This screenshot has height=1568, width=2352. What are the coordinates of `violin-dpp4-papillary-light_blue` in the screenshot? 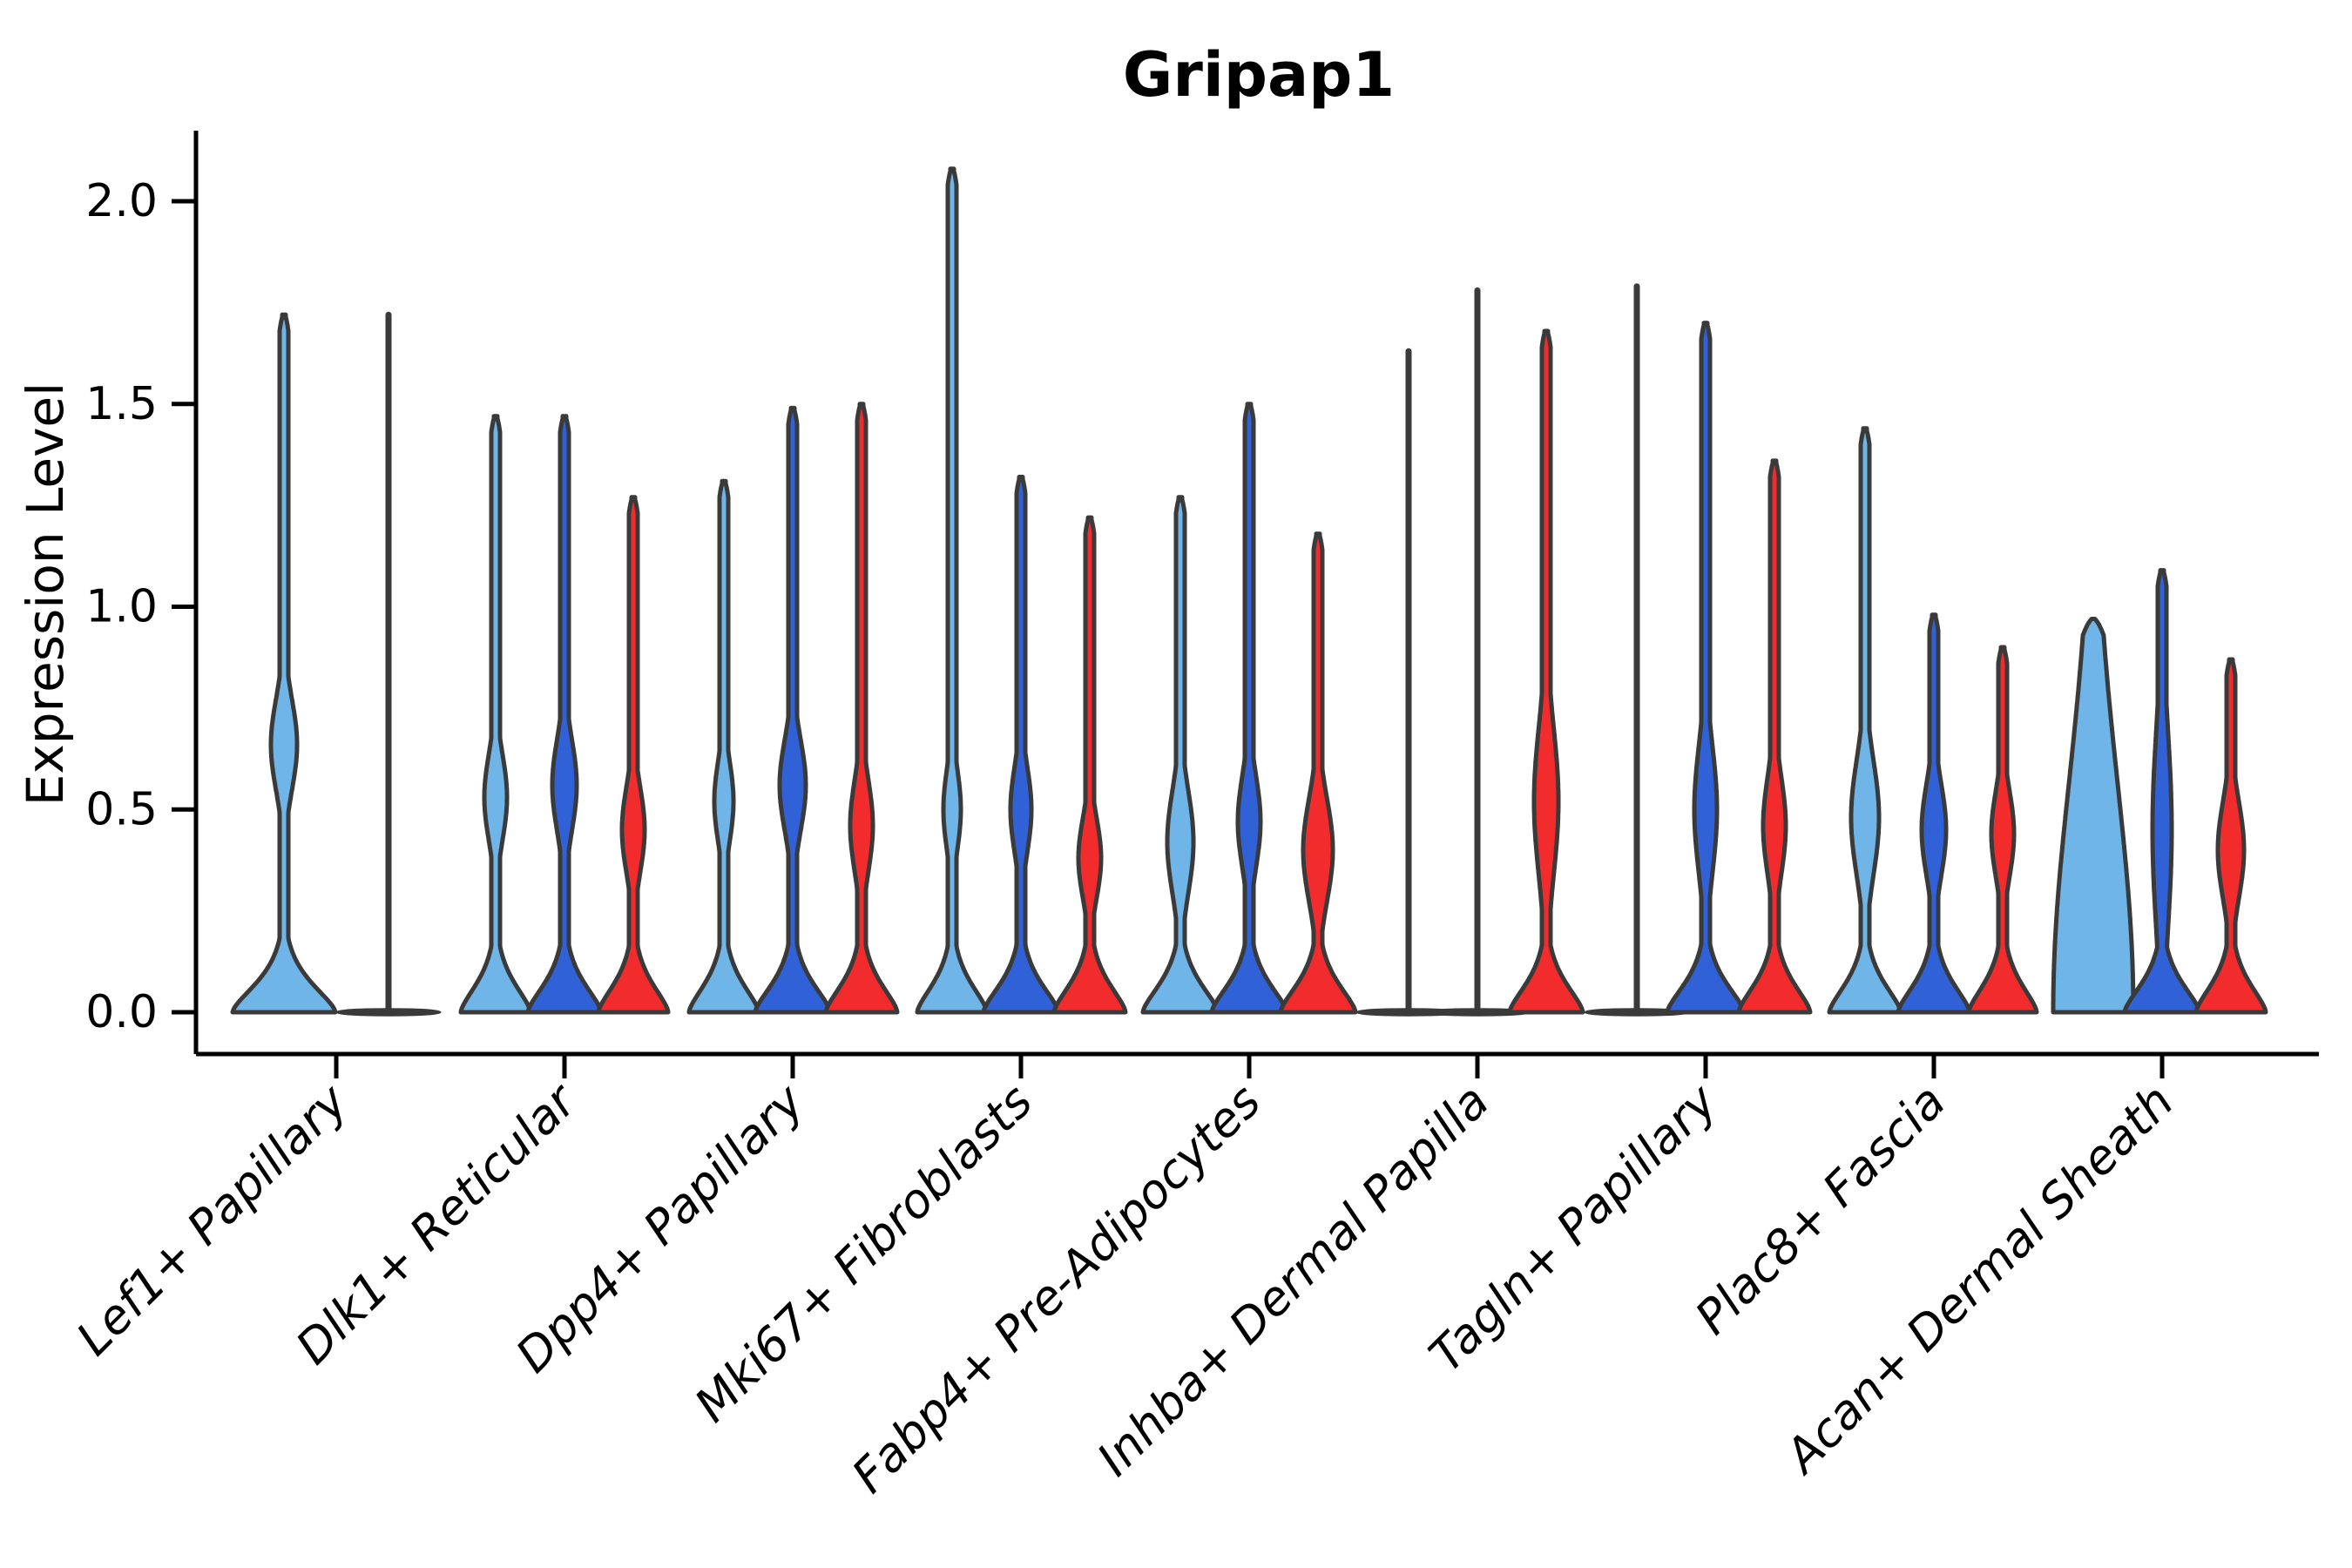 It's located at (723, 746).